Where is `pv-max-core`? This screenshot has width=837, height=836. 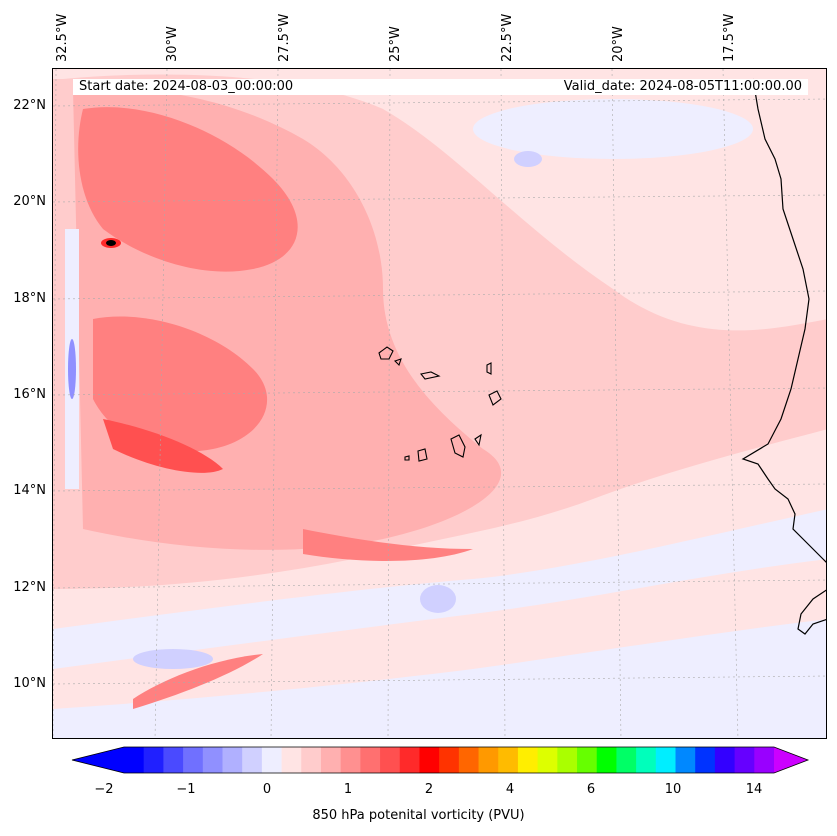
pv-max-core is located at coordinates (111, 243).